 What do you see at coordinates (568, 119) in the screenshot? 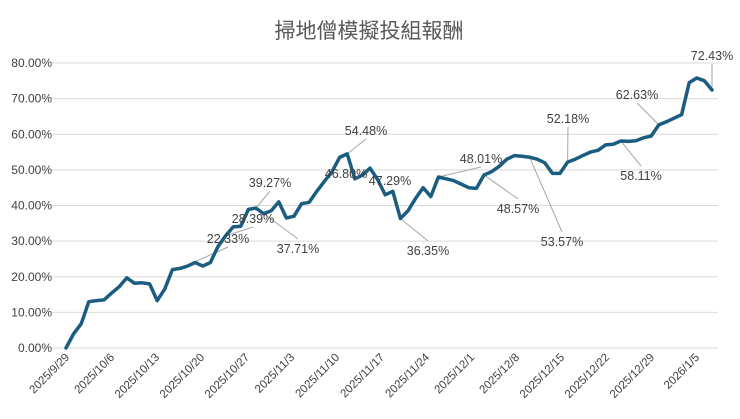
I see `data-label: 52.18%` at bounding box center [568, 119].